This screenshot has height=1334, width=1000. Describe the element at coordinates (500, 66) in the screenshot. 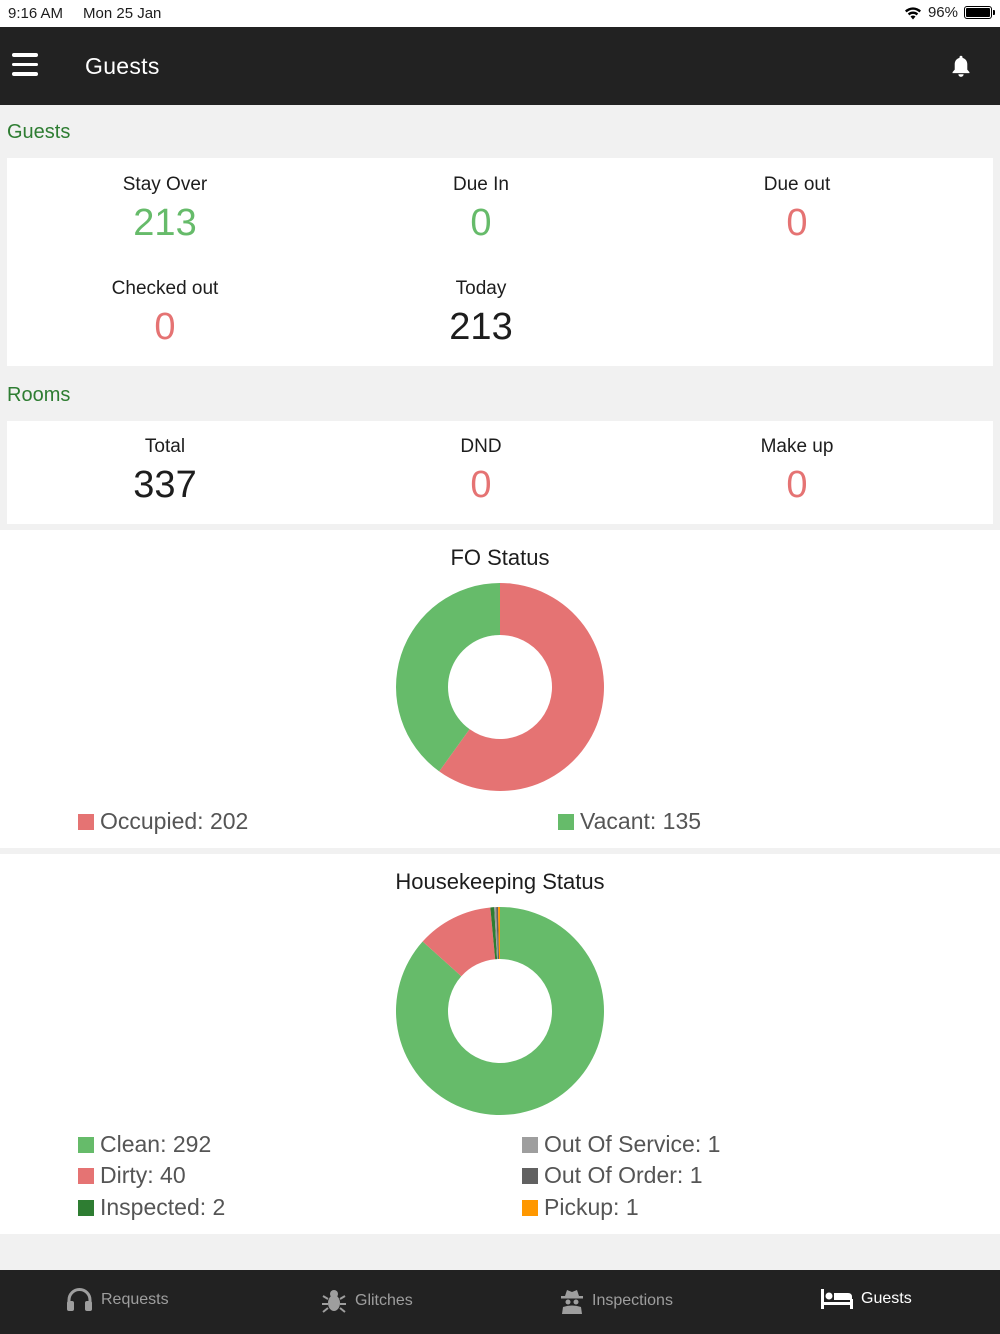

I see `app-header: Guests` at that location.